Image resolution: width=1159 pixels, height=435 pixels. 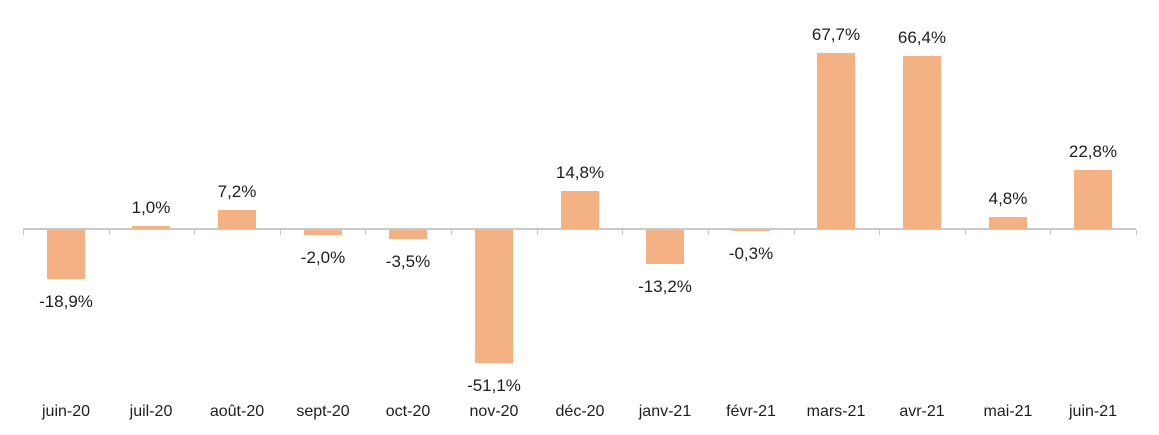 What do you see at coordinates (151, 411) in the screenshot?
I see `x-axis-label-juil-20: juil-20` at bounding box center [151, 411].